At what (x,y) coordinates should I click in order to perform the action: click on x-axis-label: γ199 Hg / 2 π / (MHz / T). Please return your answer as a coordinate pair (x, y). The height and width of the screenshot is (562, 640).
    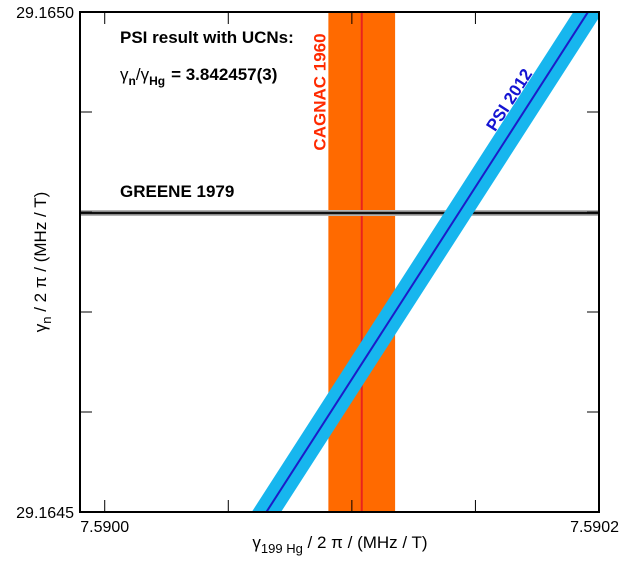
    Looking at the image, I should click on (339, 544).